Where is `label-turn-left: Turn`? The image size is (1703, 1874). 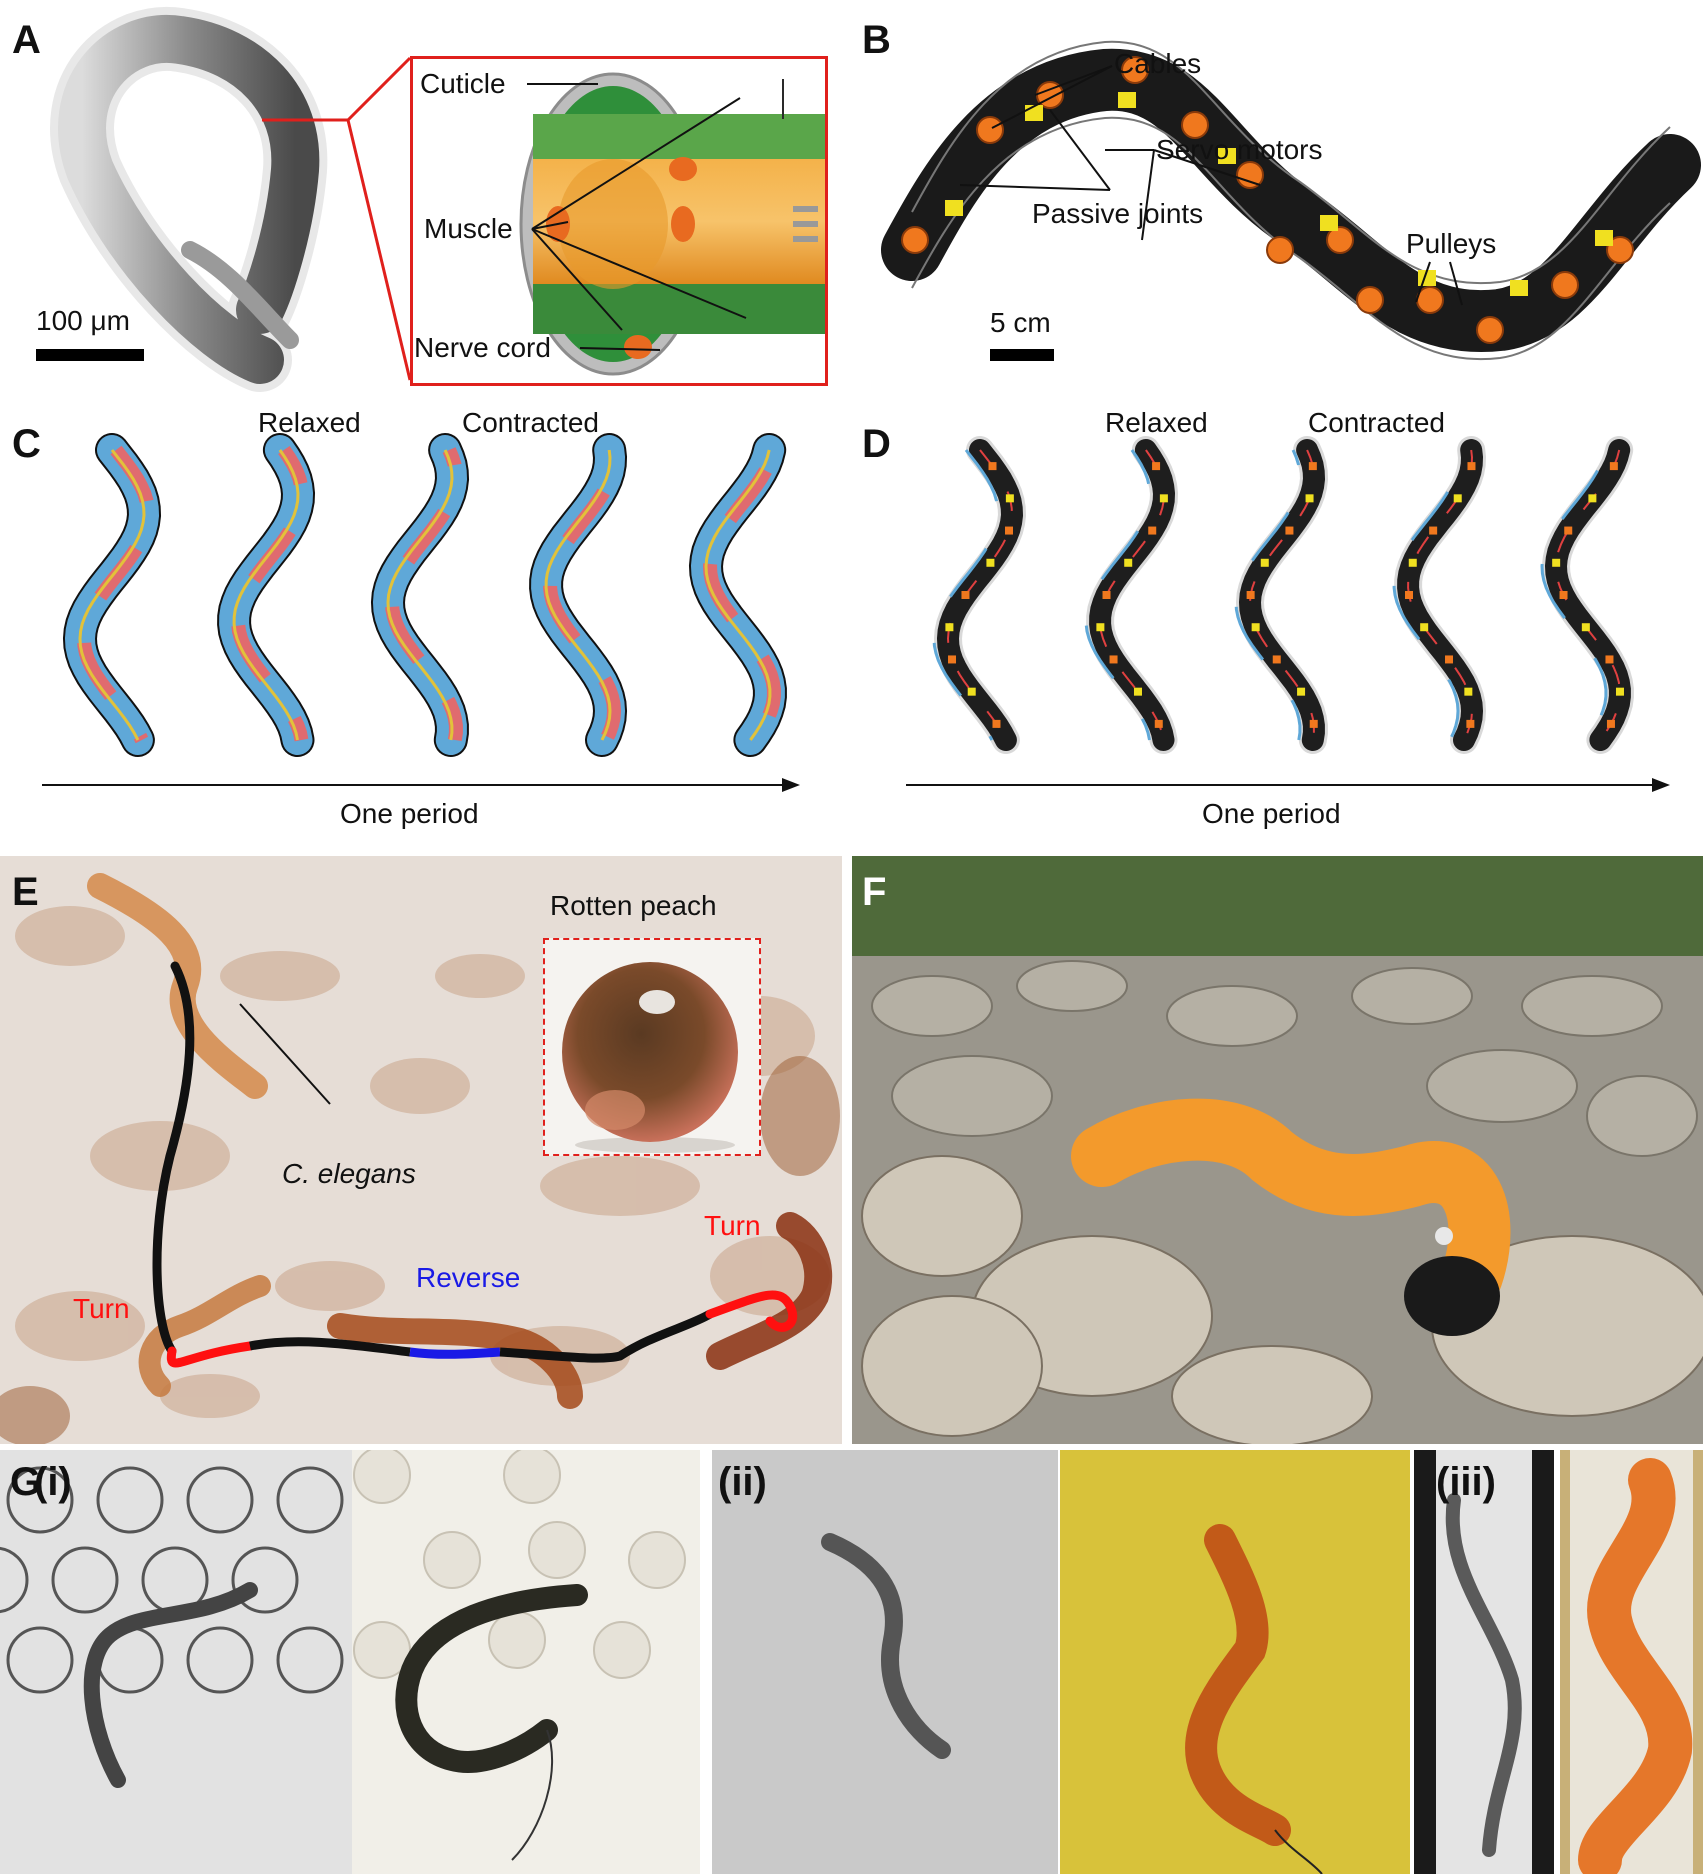
label-turn-left: Turn is located at coordinates (101, 1308).